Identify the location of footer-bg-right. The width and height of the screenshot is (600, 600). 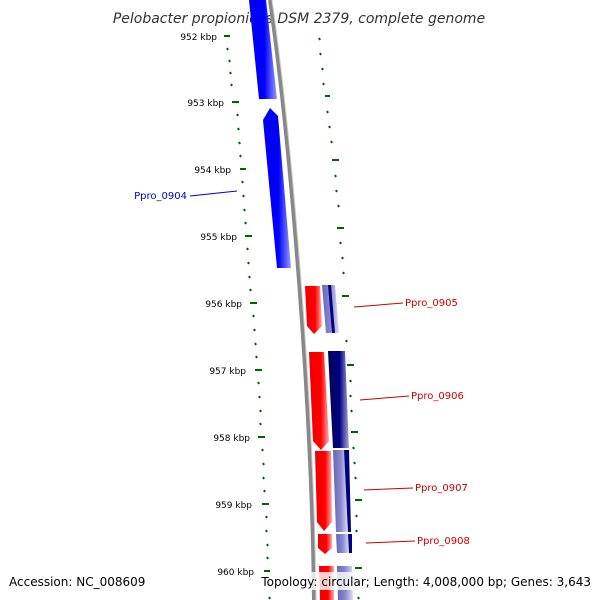
(427, 581).